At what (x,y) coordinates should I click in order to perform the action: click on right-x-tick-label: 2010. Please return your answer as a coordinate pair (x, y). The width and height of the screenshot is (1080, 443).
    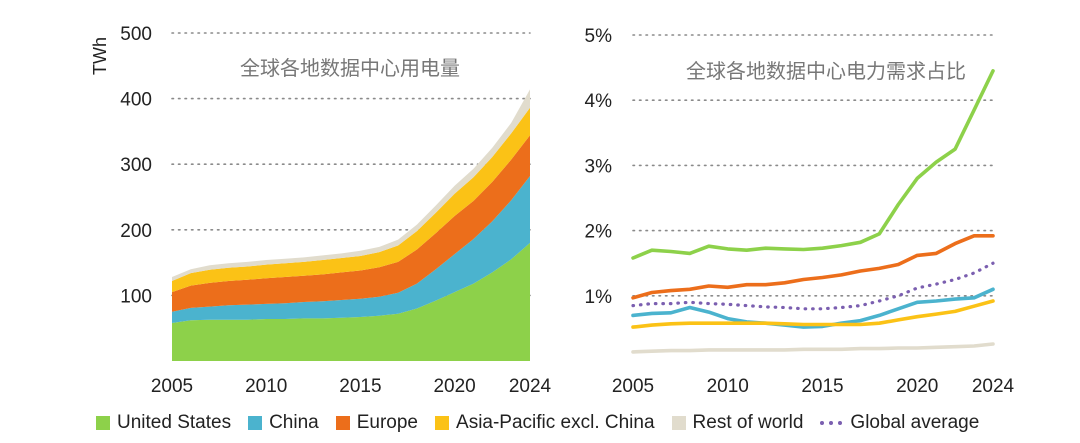
    Looking at the image, I should click on (728, 386).